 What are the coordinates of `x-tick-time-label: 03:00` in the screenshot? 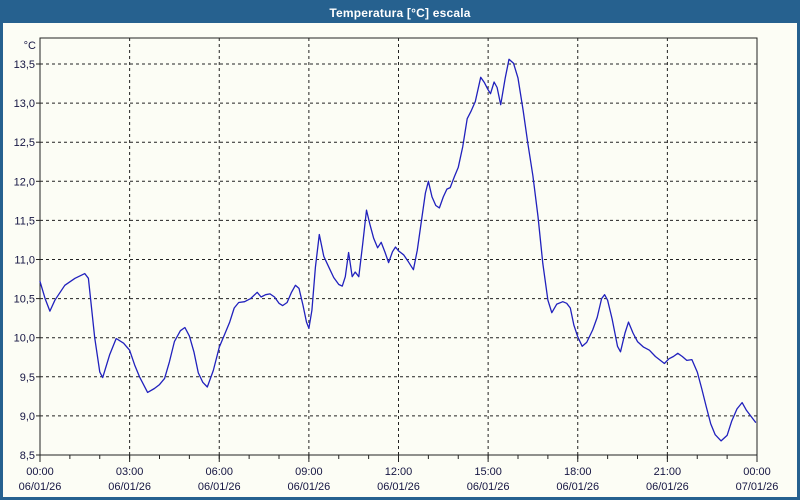 It's located at (130, 472).